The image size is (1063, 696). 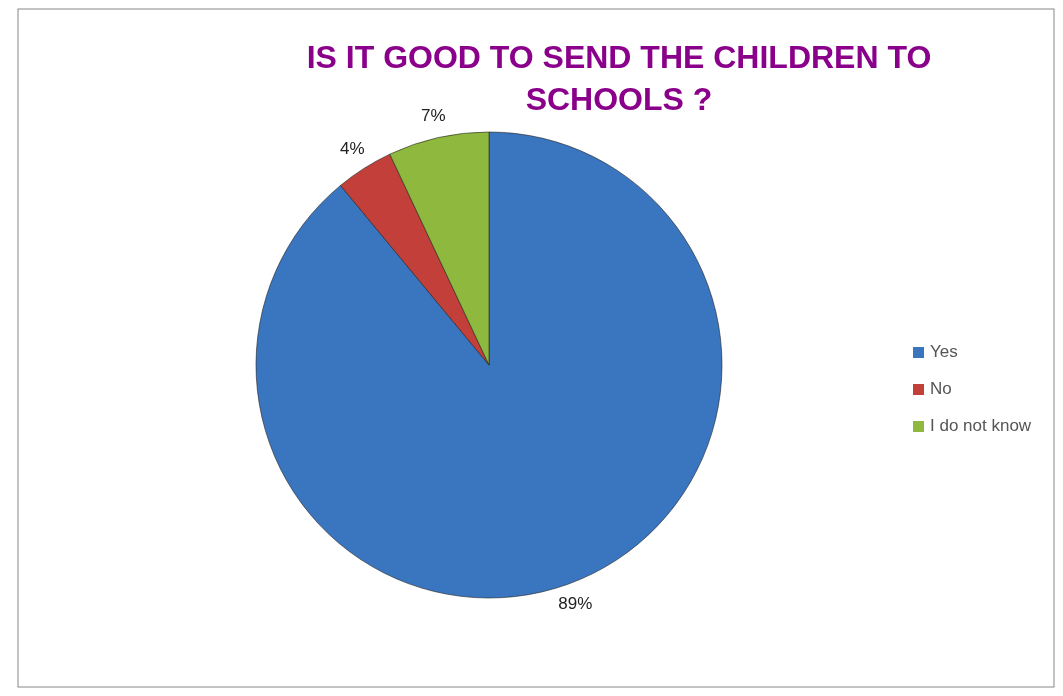 I want to click on legend-label: I do not know, so click(x=981, y=426).